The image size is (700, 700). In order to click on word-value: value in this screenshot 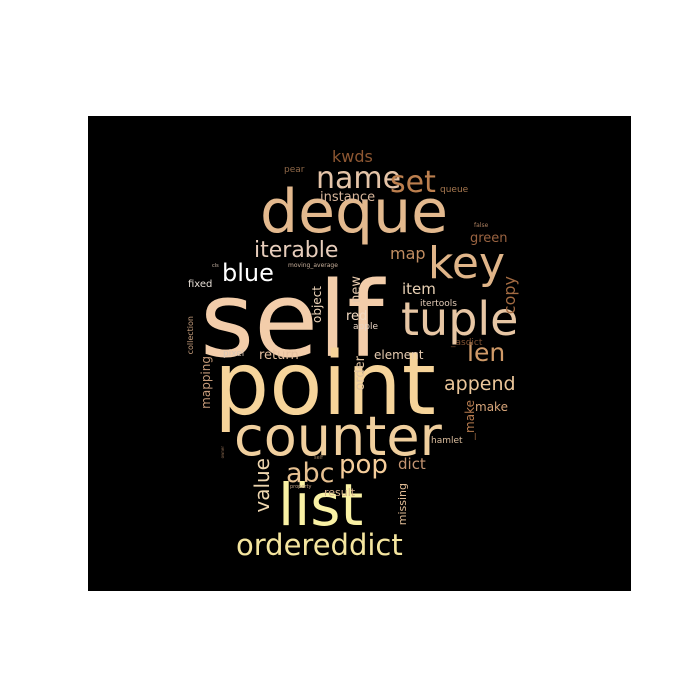, I will do `click(262, 485)`.